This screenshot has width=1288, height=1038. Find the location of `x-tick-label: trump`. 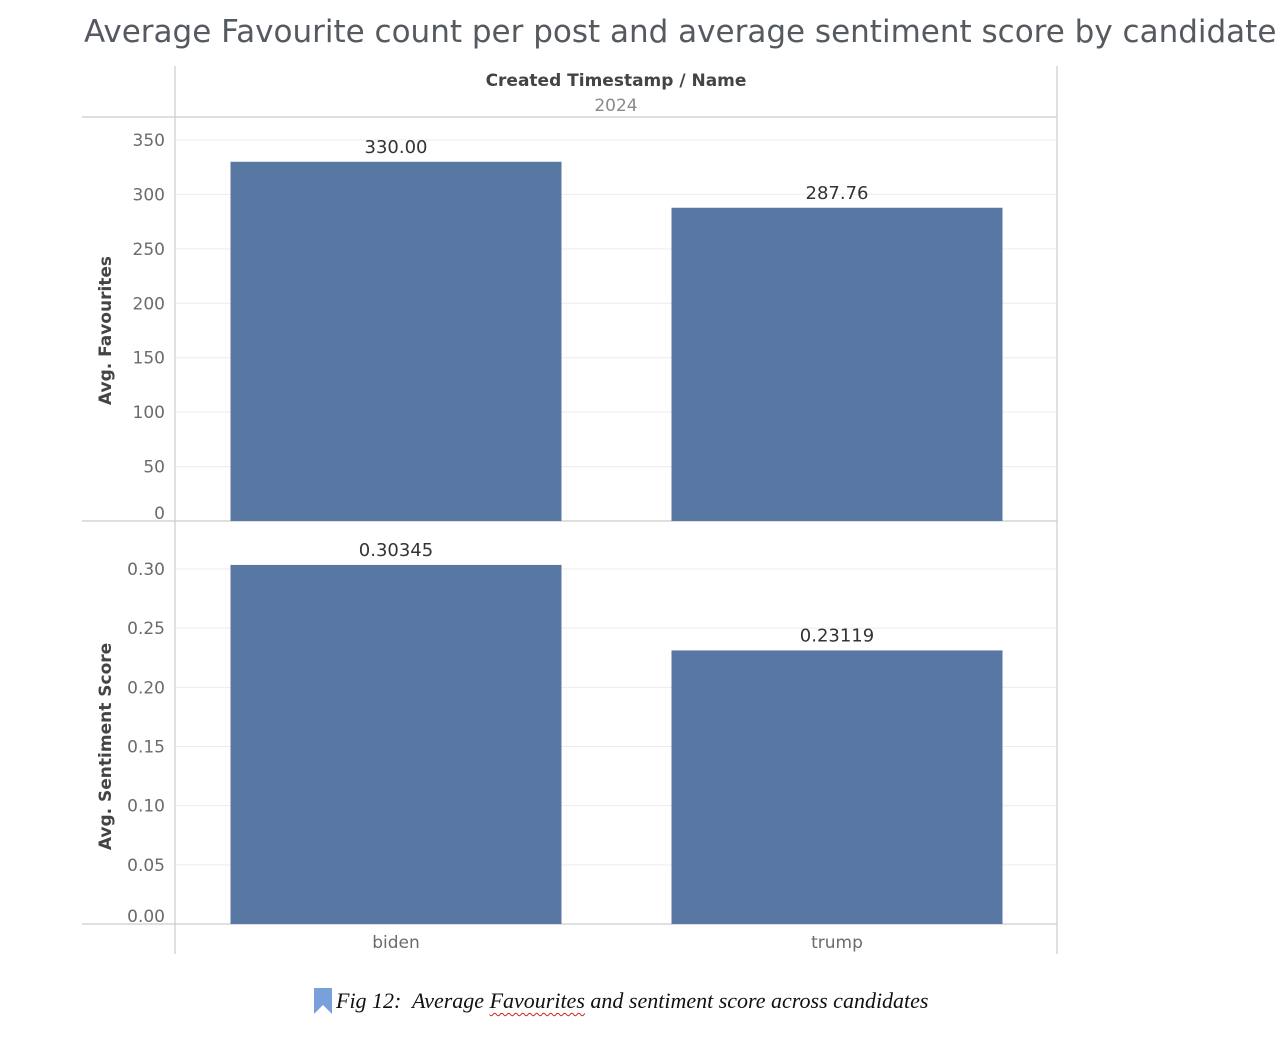

x-tick-label: trump is located at coordinates (837, 943).